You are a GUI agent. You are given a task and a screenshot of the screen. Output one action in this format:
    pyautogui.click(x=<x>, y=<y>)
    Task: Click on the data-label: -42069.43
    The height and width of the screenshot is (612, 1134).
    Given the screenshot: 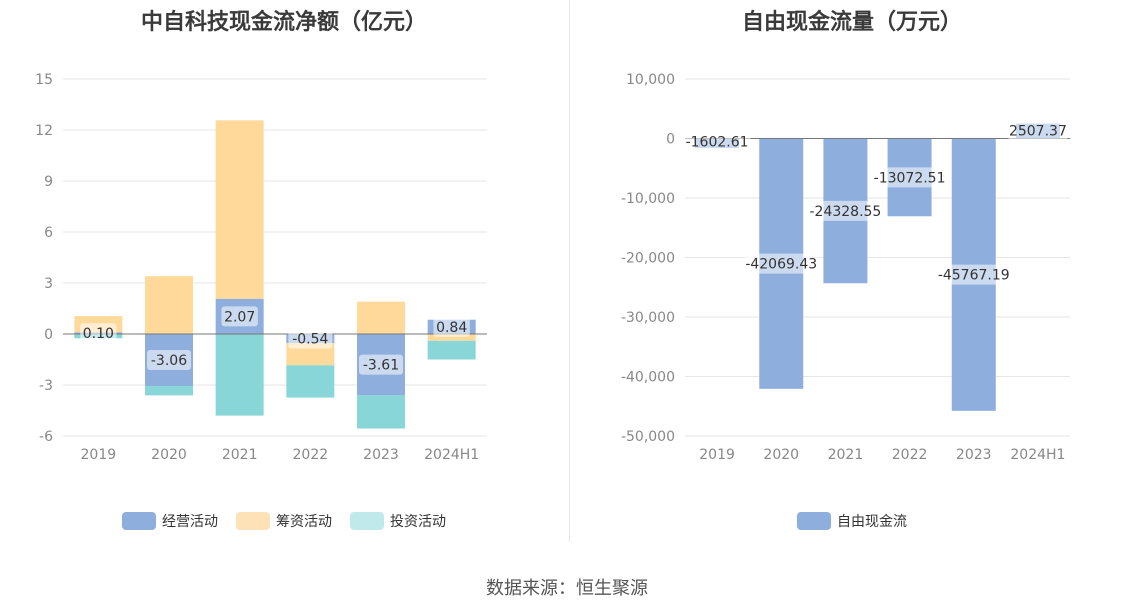 What is the action you would take?
    pyautogui.click(x=781, y=265)
    